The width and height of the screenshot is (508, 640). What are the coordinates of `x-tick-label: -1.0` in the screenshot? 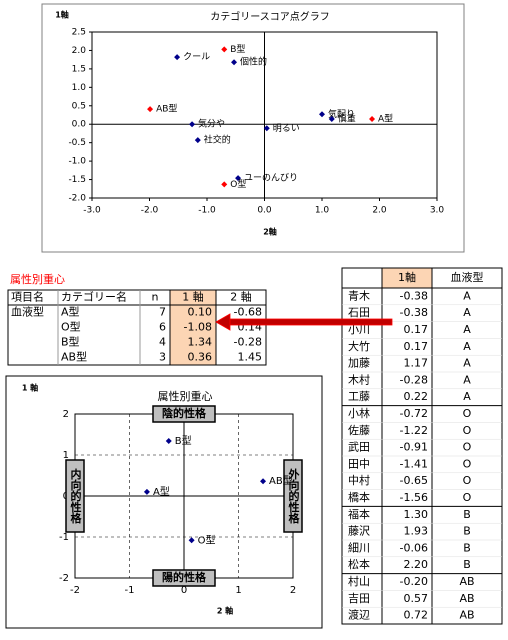 It's located at (207, 211).